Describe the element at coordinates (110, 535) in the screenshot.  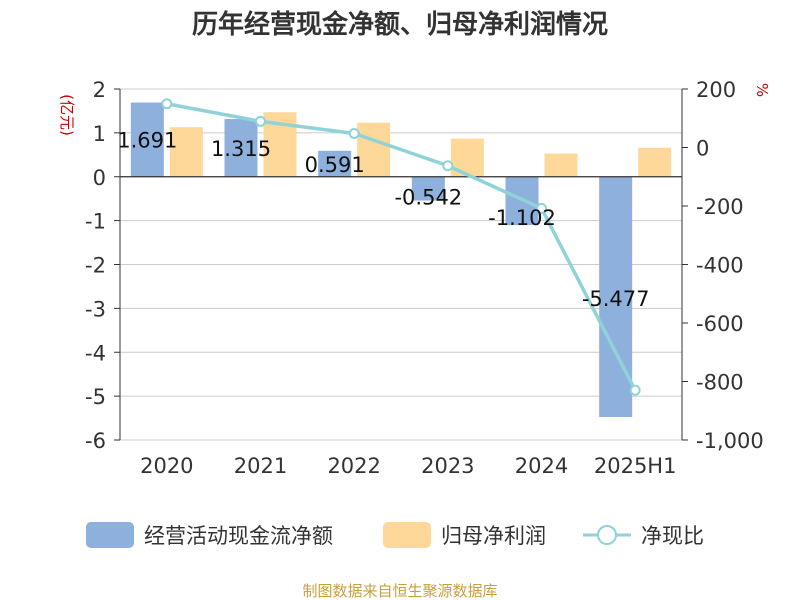
I see `legend-swatch-cashflow` at that location.